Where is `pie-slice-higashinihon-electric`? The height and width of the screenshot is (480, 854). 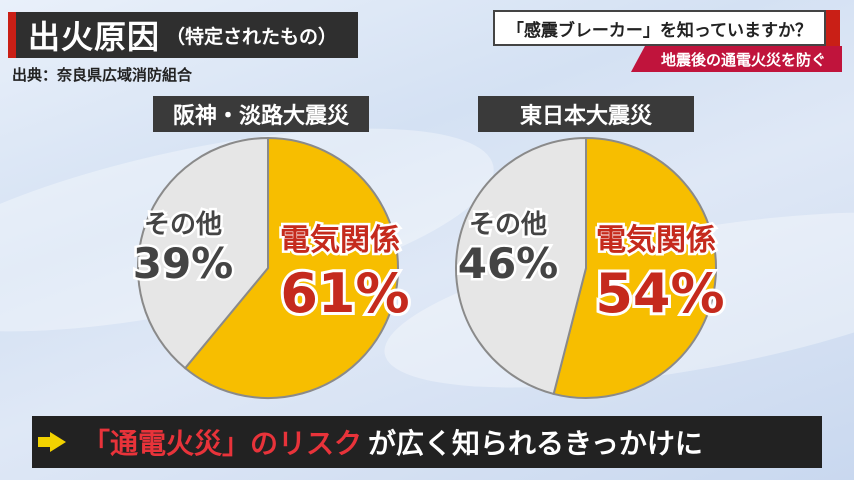
pie-slice-higashinihon-electric is located at coordinates (634, 267).